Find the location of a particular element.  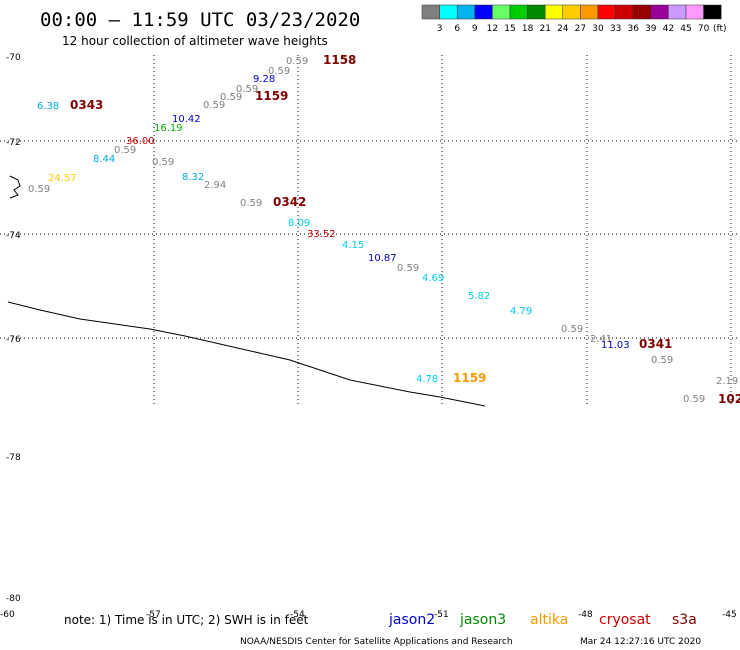

satellite-legend-jason3: jason3 is located at coordinates (482, 620).